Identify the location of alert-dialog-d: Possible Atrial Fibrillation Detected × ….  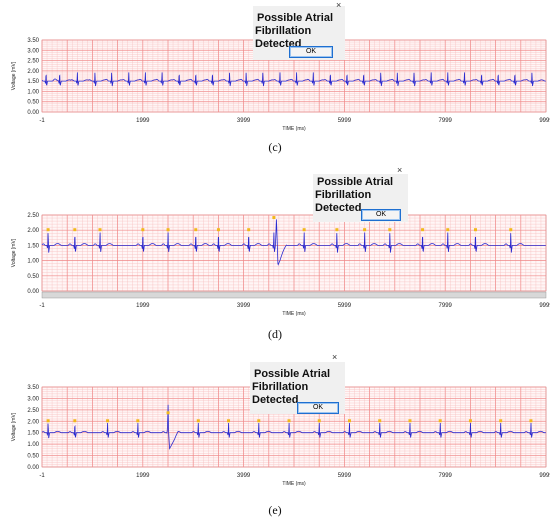
(360, 193).